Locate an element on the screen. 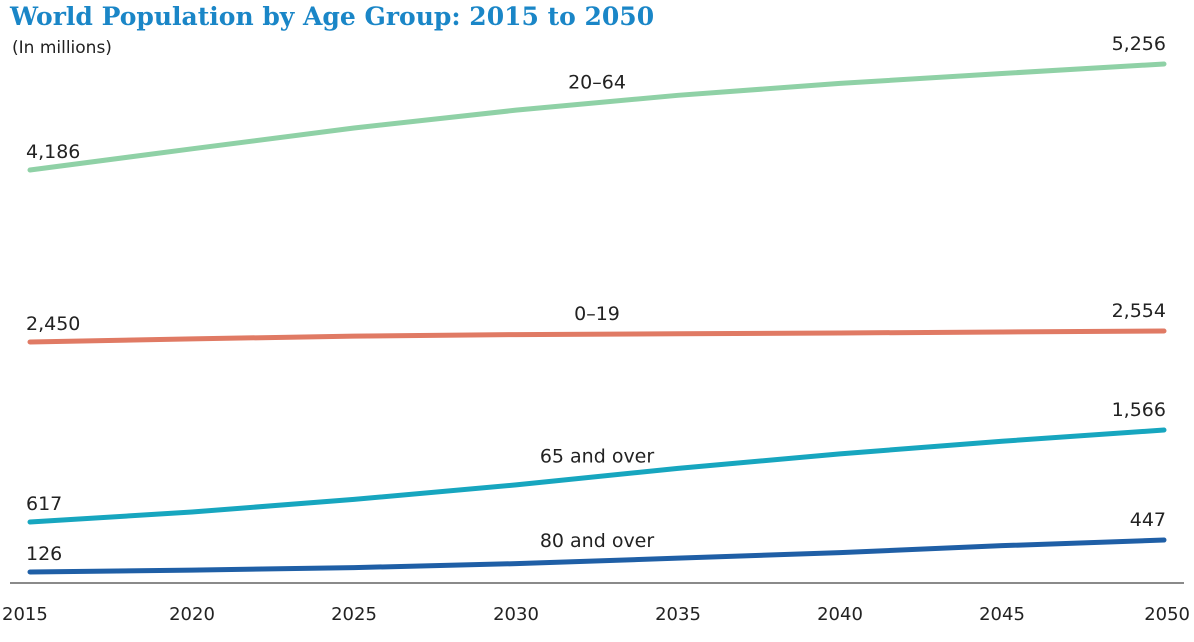 This screenshot has width=1194, height=642. start-value-label-0-19: 2,450 is located at coordinates (53, 324).